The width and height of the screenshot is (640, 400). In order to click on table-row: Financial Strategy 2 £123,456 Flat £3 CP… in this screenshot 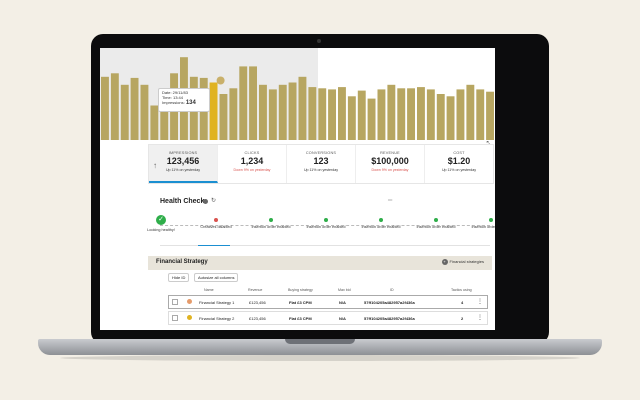, I will do `click(328, 318)`.